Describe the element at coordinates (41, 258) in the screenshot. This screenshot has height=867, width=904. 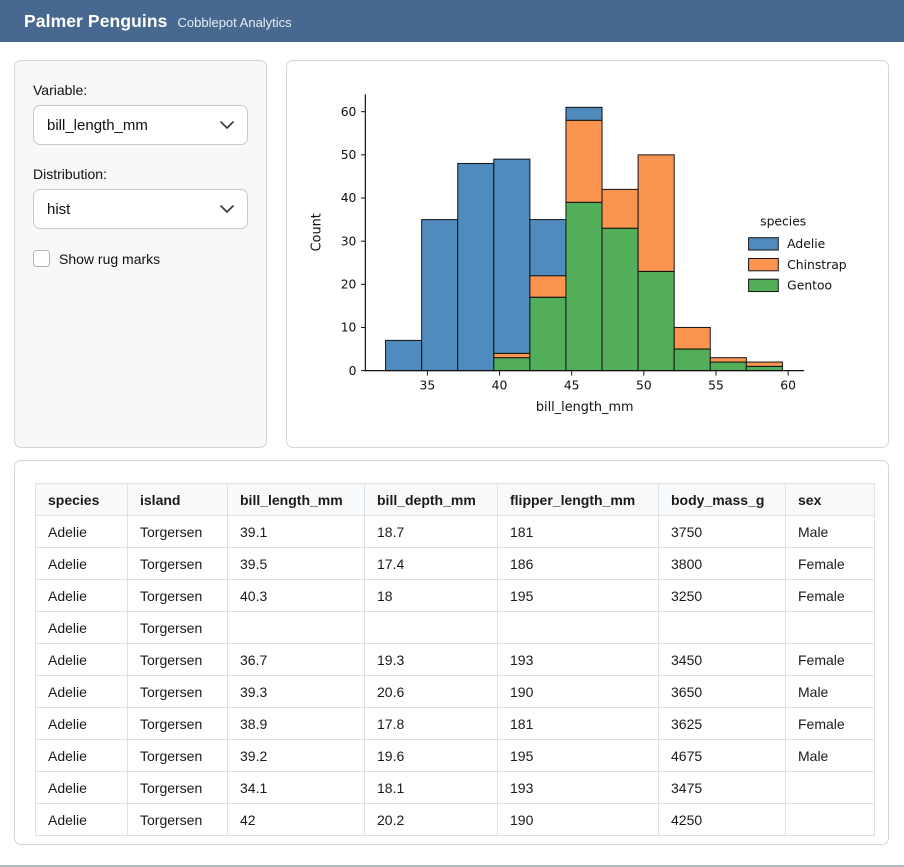
I see `rug-checkbox` at that location.